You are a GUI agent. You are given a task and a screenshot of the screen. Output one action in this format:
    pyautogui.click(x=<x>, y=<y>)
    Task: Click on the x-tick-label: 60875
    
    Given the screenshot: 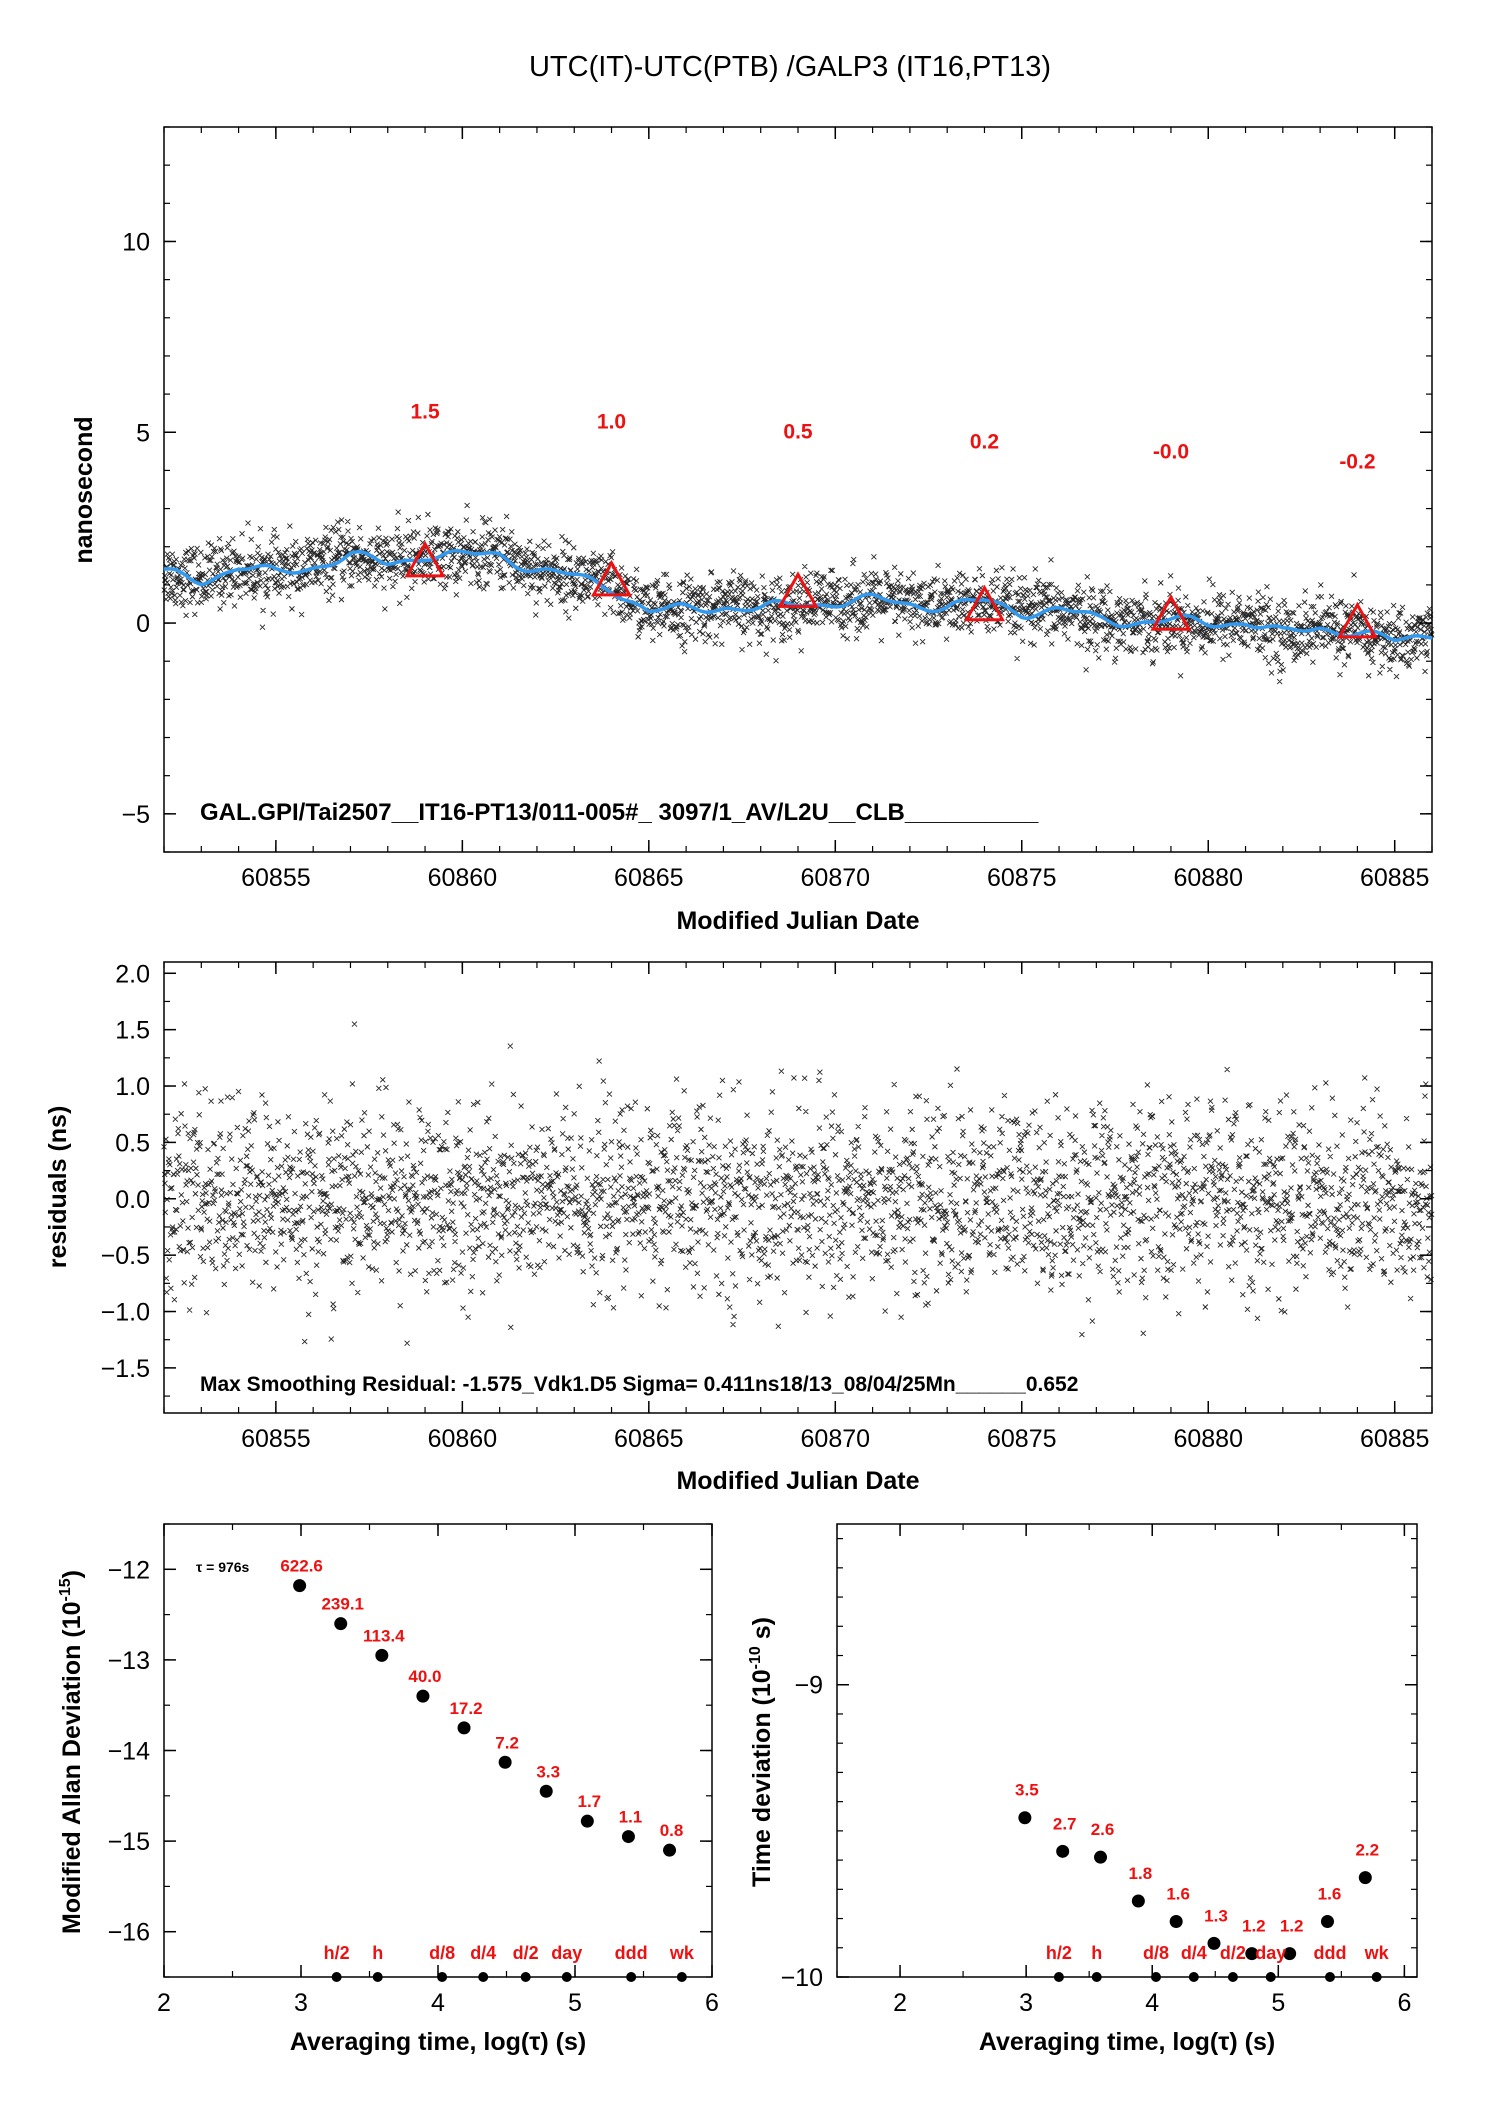 What is the action you would take?
    pyautogui.click(x=1022, y=1439)
    